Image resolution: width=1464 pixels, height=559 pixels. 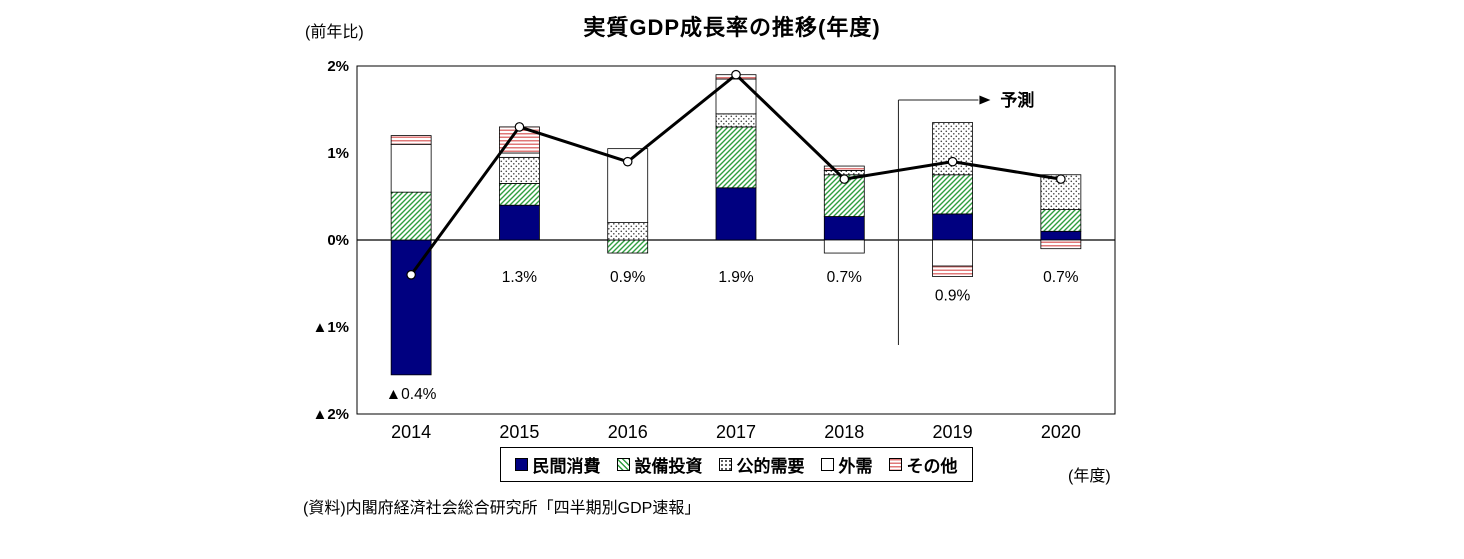 What do you see at coordinates (566, 466) in the screenshot?
I see `legend-label: 民間消費` at bounding box center [566, 466].